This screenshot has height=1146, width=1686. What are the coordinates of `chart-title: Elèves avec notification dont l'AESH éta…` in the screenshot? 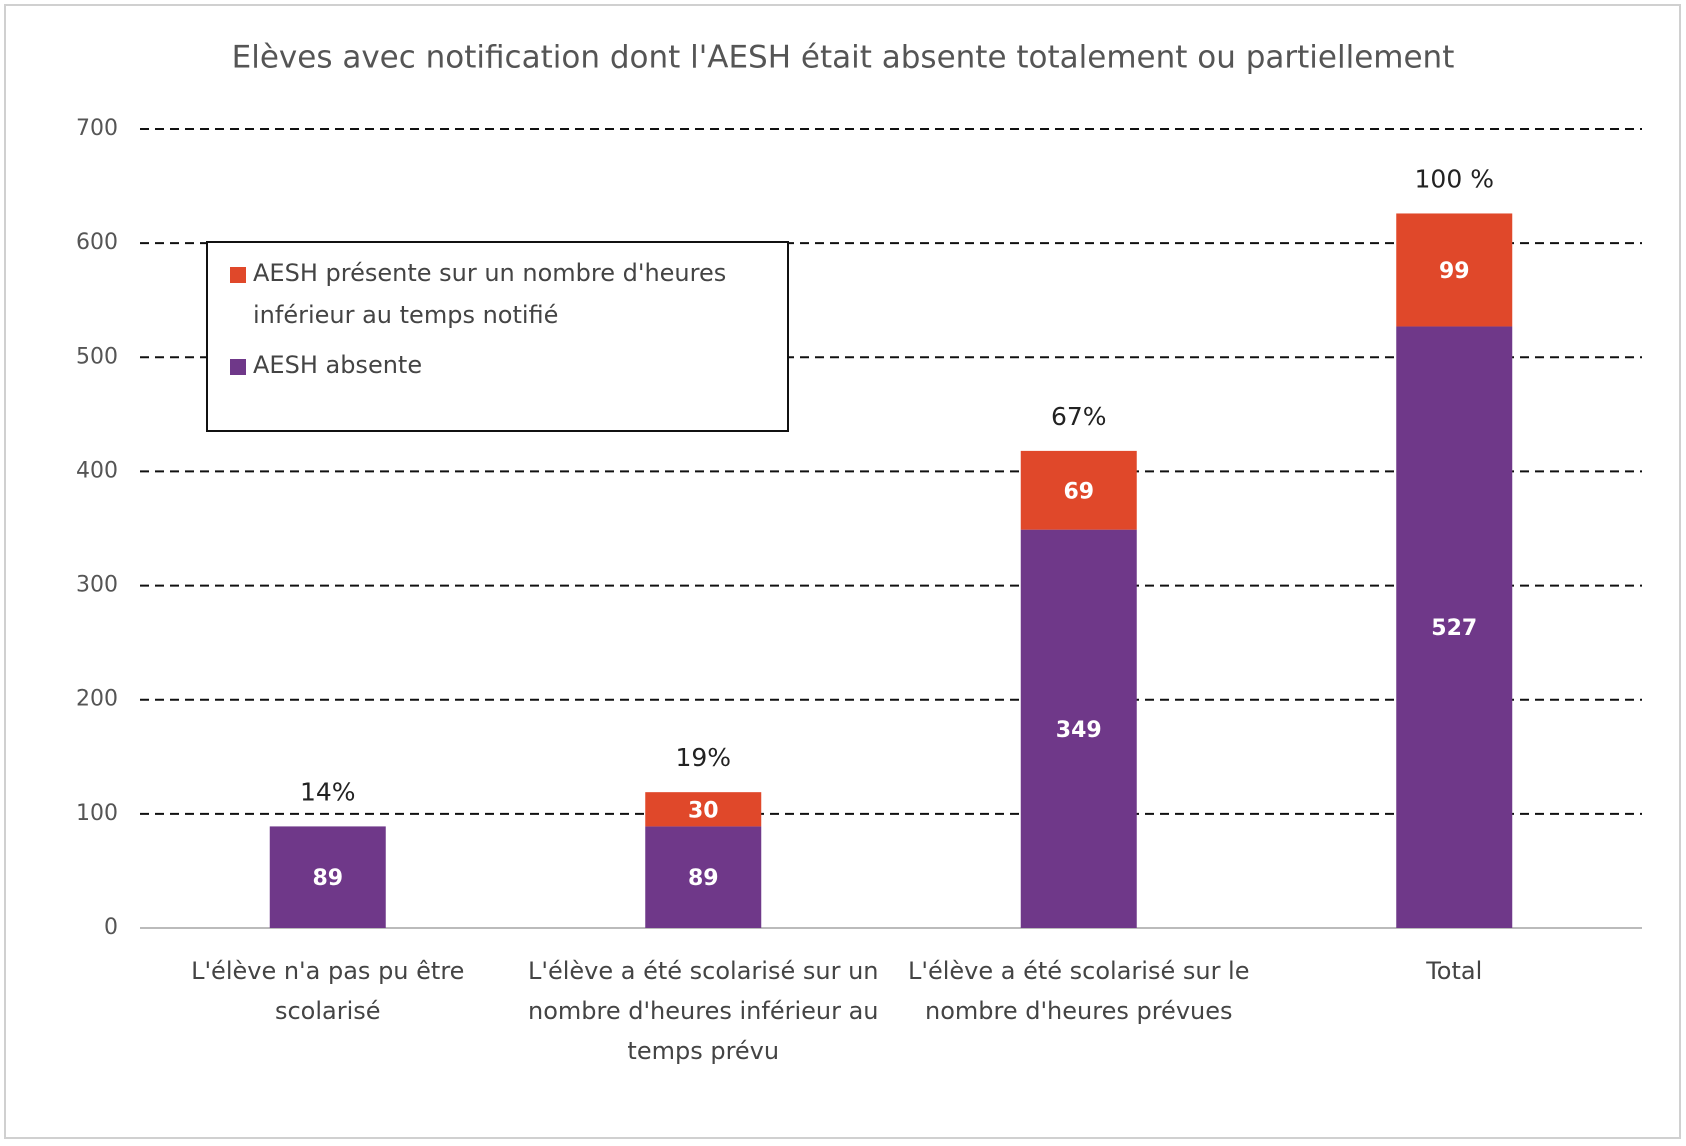 It's located at (843, 58).